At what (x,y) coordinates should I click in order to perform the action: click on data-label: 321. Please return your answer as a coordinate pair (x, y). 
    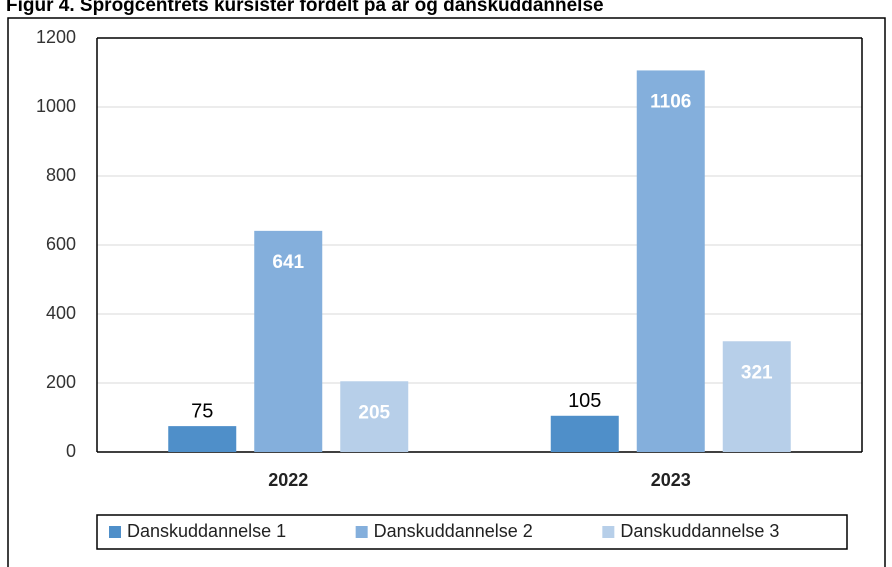
    Looking at the image, I should click on (757, 372).